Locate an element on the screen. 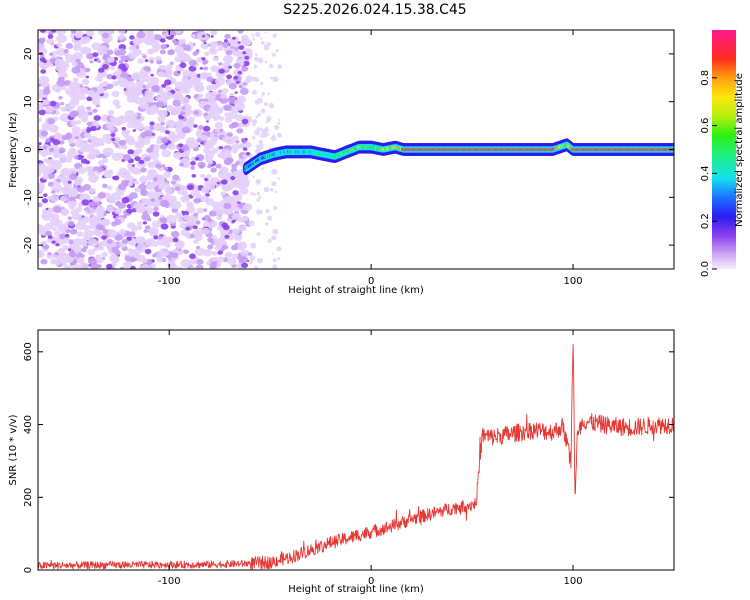 This screenshot has height=600, width=750. colorbar-ticks: 0.0 0.2 0.4 0.6 0.8 is located at coordinates (708, 173).